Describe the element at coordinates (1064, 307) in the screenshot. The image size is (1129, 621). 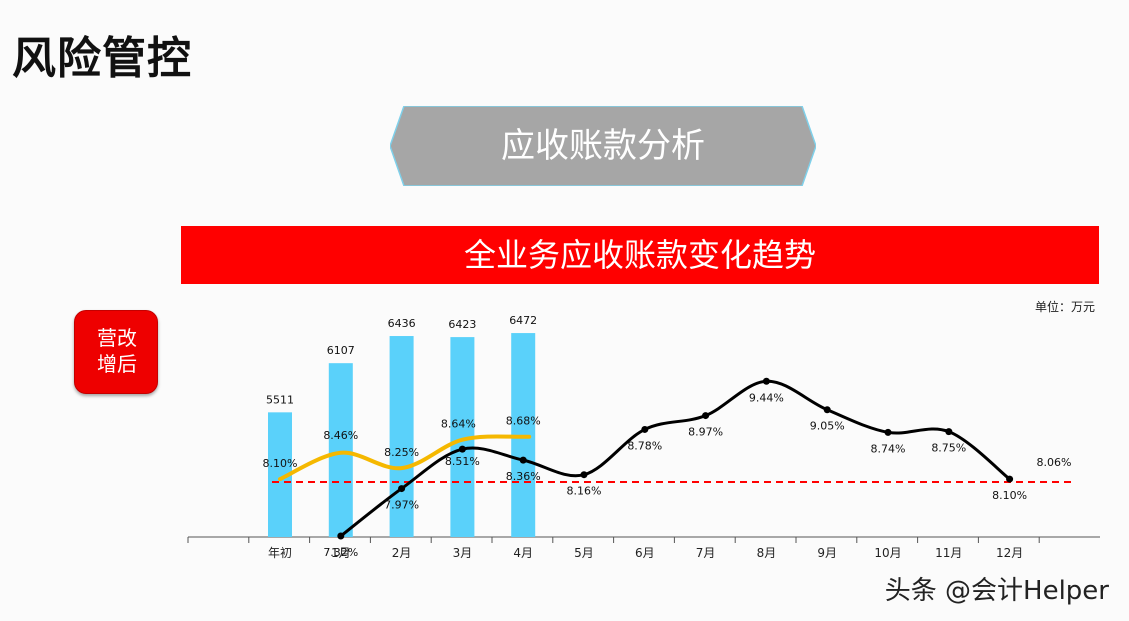
I see `unit-label: 单位：万元` at that location.